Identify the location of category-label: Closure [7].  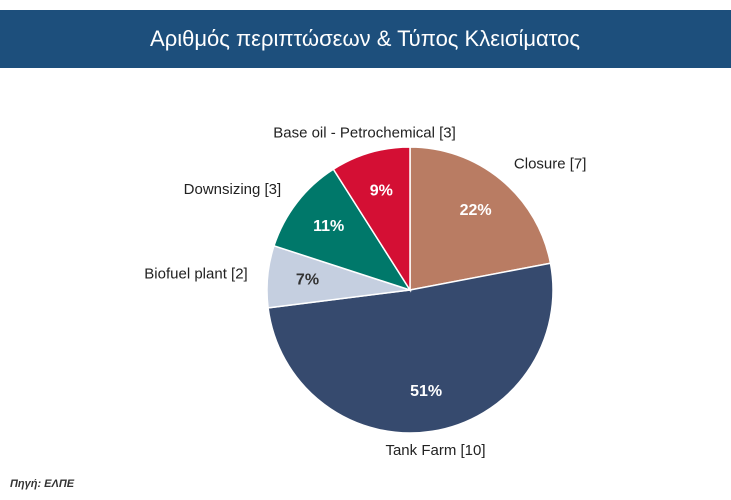
(550, 163).